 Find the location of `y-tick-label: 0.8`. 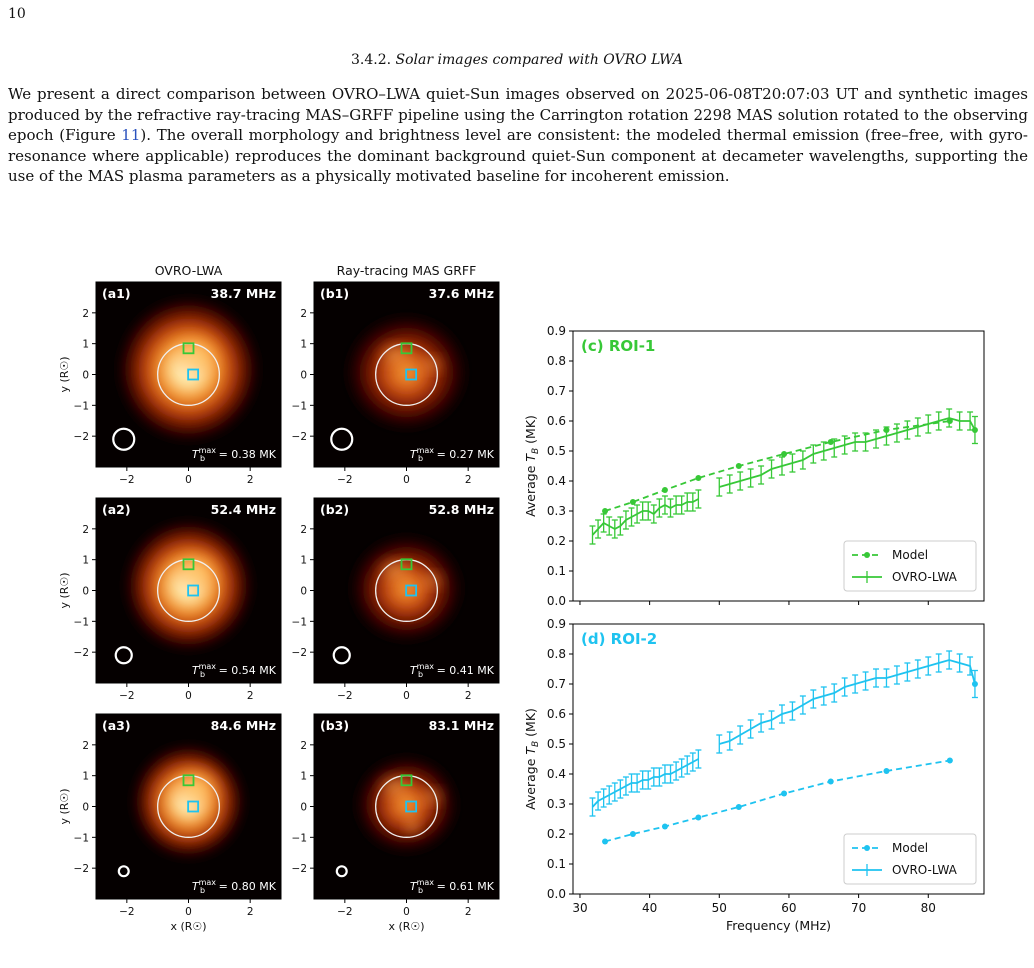

y-tick-label: 0.8 is located at coordinates (556, 654).